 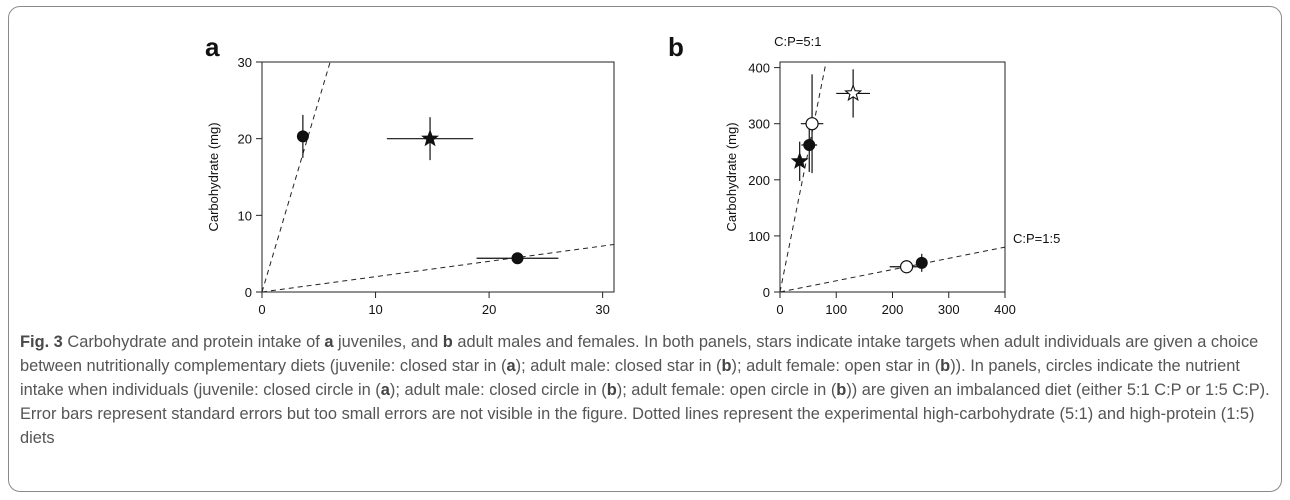 What do you see at coordinates (245, 215) in the screenshot?
I see `y-tick-label: 10` at bounding box center [245, 215].